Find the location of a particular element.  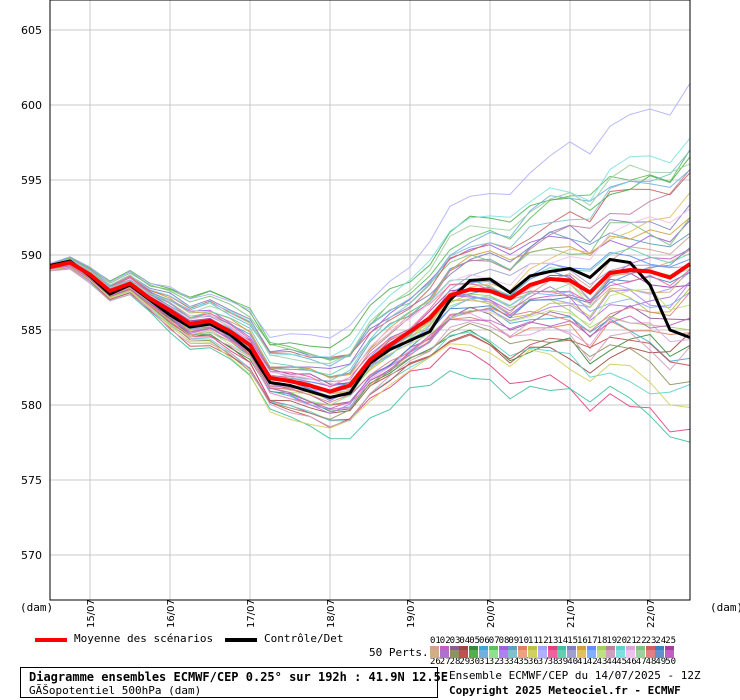

perturbation-id: 39 is located at coordinates (563, 662).